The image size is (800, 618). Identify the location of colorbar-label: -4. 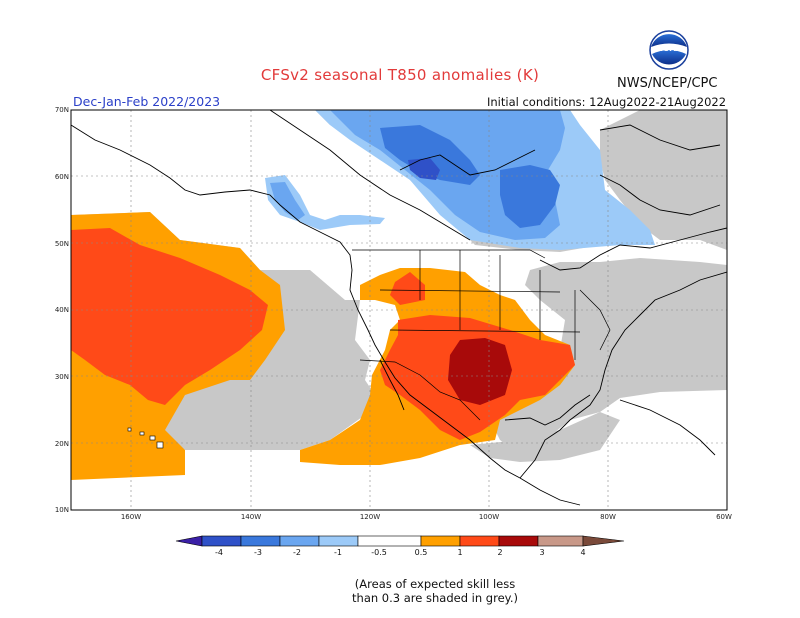
(219, 552).